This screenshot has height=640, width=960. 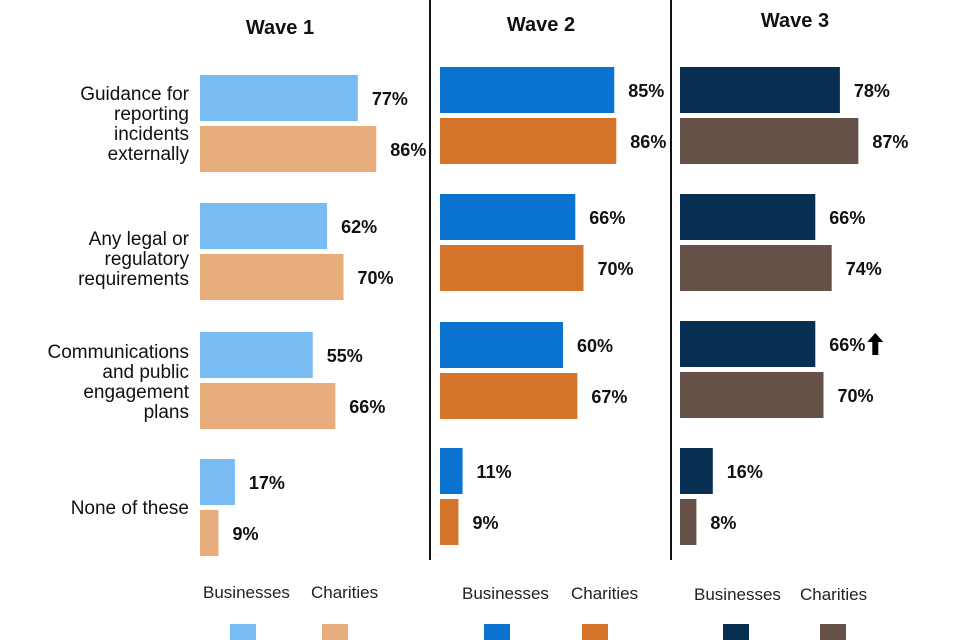 What do you see at coordinates (139, 239) in the screenshot?
I see `category-label-line: Any legal or` at bounding box center [139, 239].